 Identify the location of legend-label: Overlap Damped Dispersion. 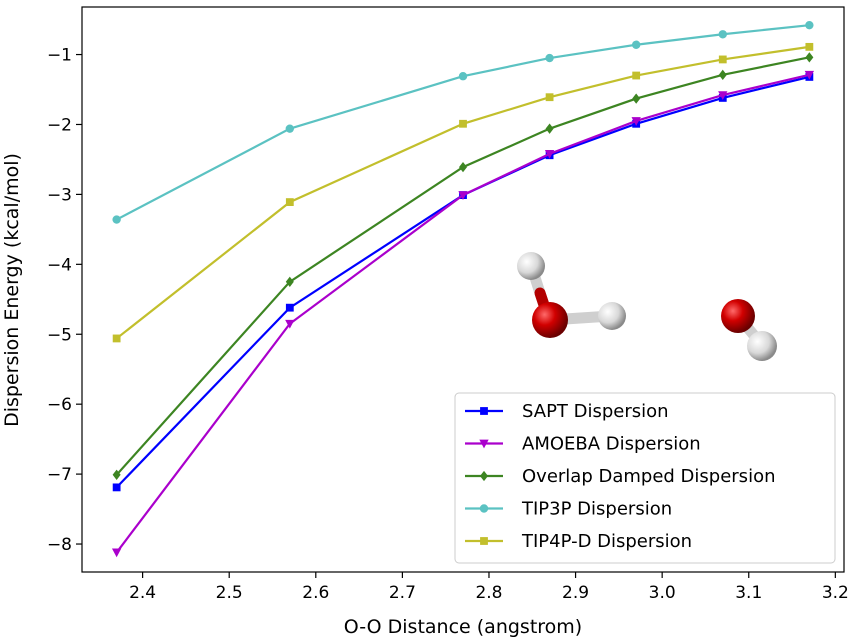
(649, 476).